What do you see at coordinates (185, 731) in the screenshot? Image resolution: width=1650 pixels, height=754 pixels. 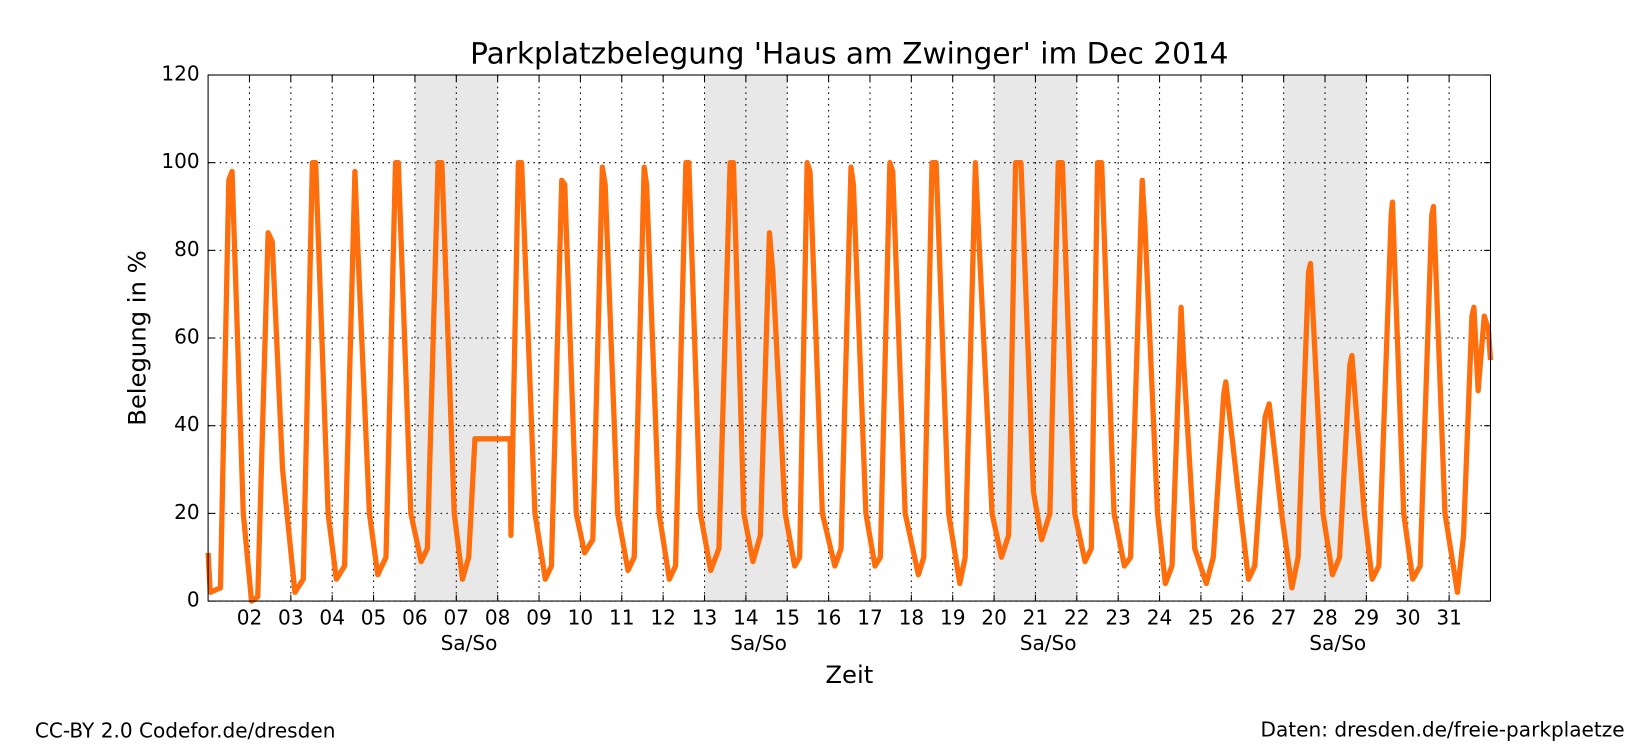 I see `footer-left: CC-BY 2.0 Codefor.de/dresden` at bounding box center [185, 731].